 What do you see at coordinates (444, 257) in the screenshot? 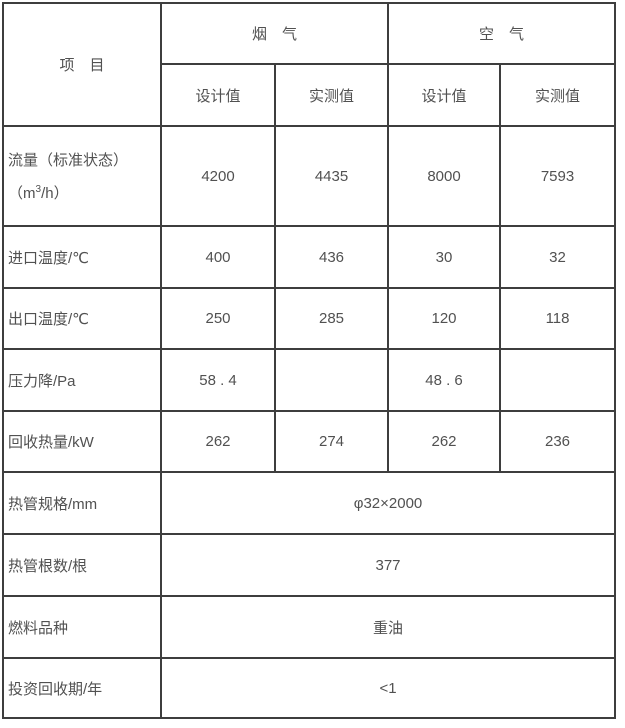
I see `cell-inlet-air-design: 30` at bounding box center [444, 257].